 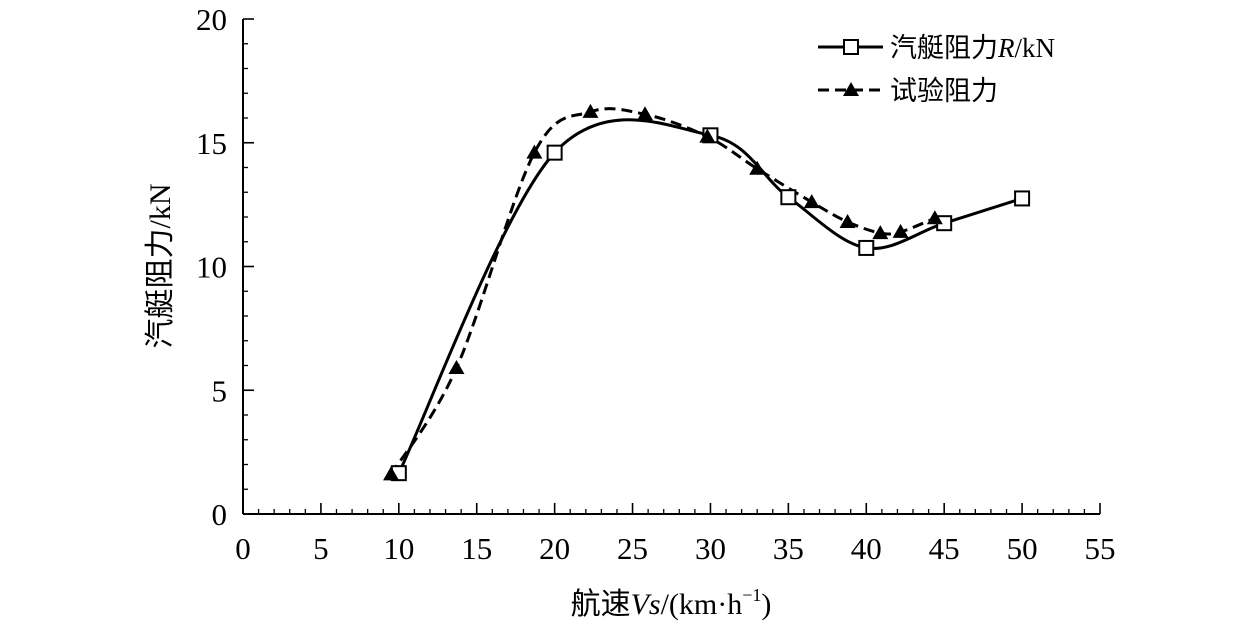 What do you see at coordinates (675, 548) in the screenshot?
I see `x-tick-labels: 0 5 10 15 20 25 30 35 40 45 50 55` at bounding box center [675, 548].